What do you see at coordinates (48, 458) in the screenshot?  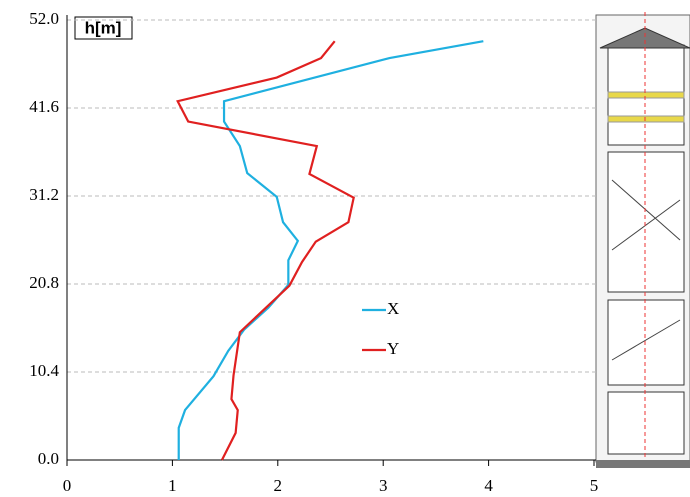 I see `y-tick-label: 0.0` at bounding box center [48, 458].